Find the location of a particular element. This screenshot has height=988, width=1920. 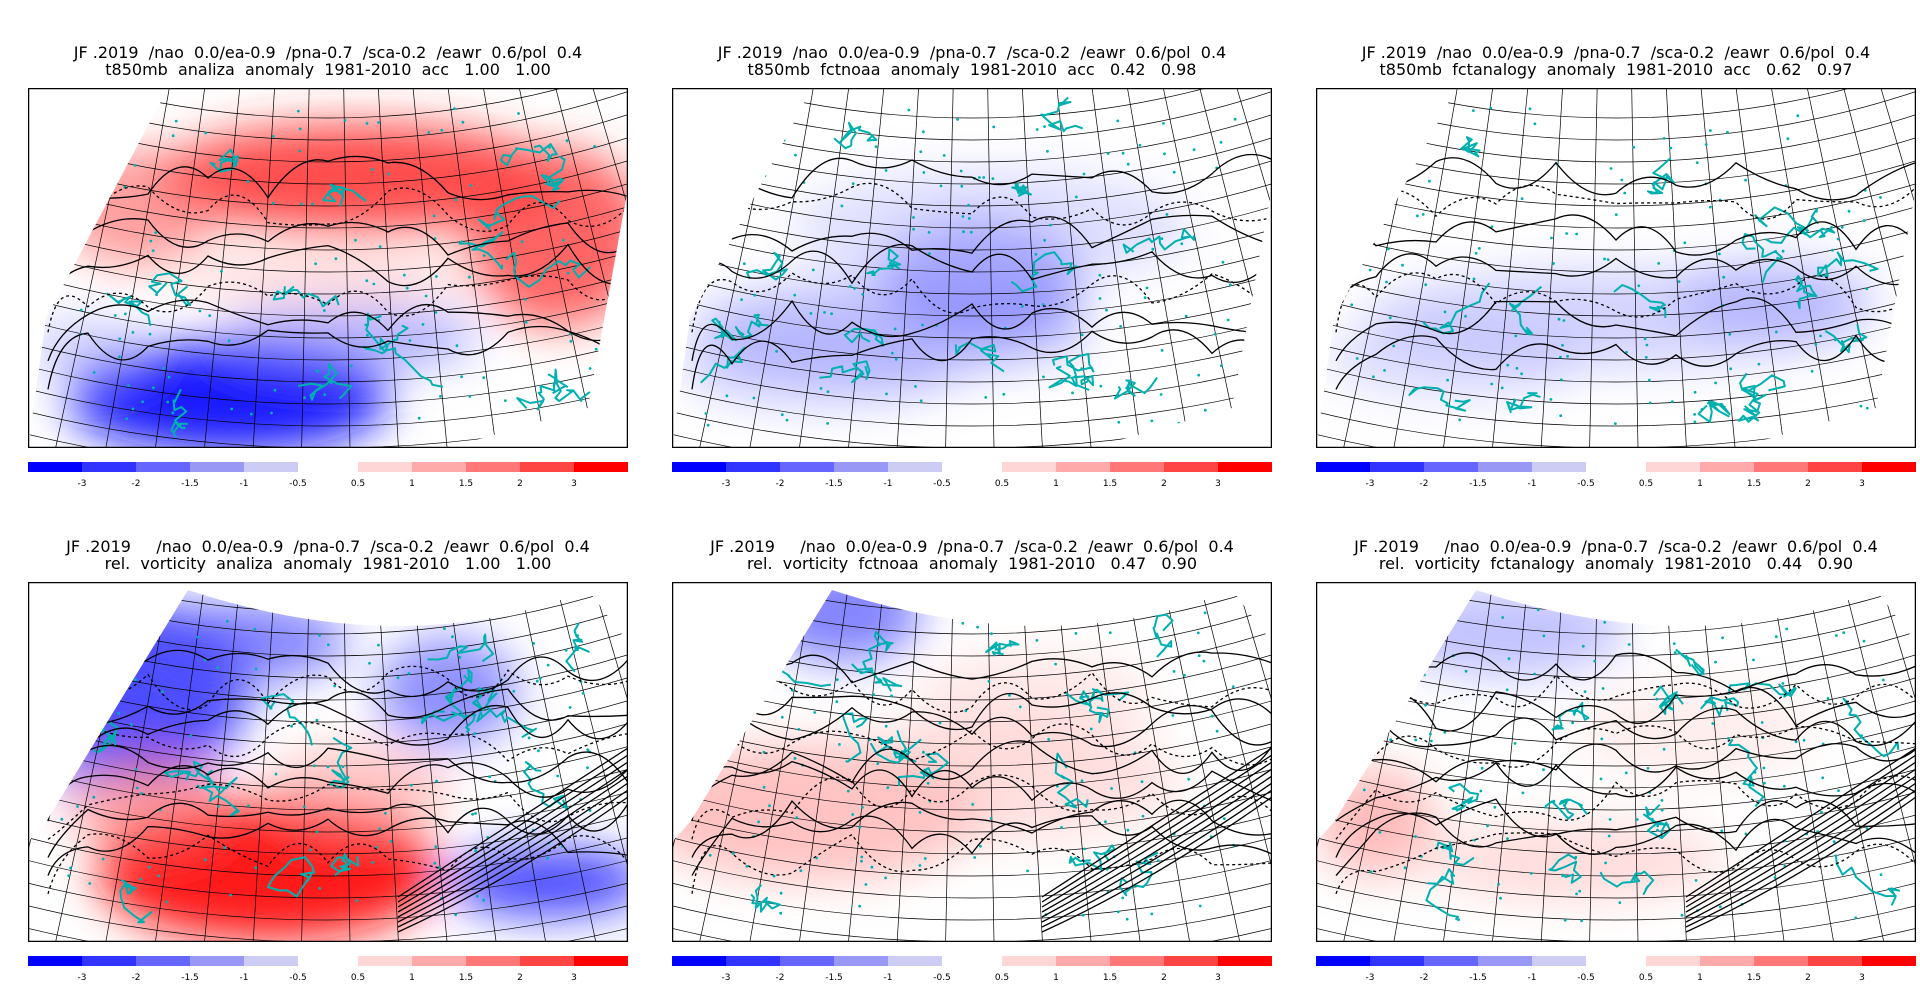

lat-lon-grid is located at coordinates (328, 268).